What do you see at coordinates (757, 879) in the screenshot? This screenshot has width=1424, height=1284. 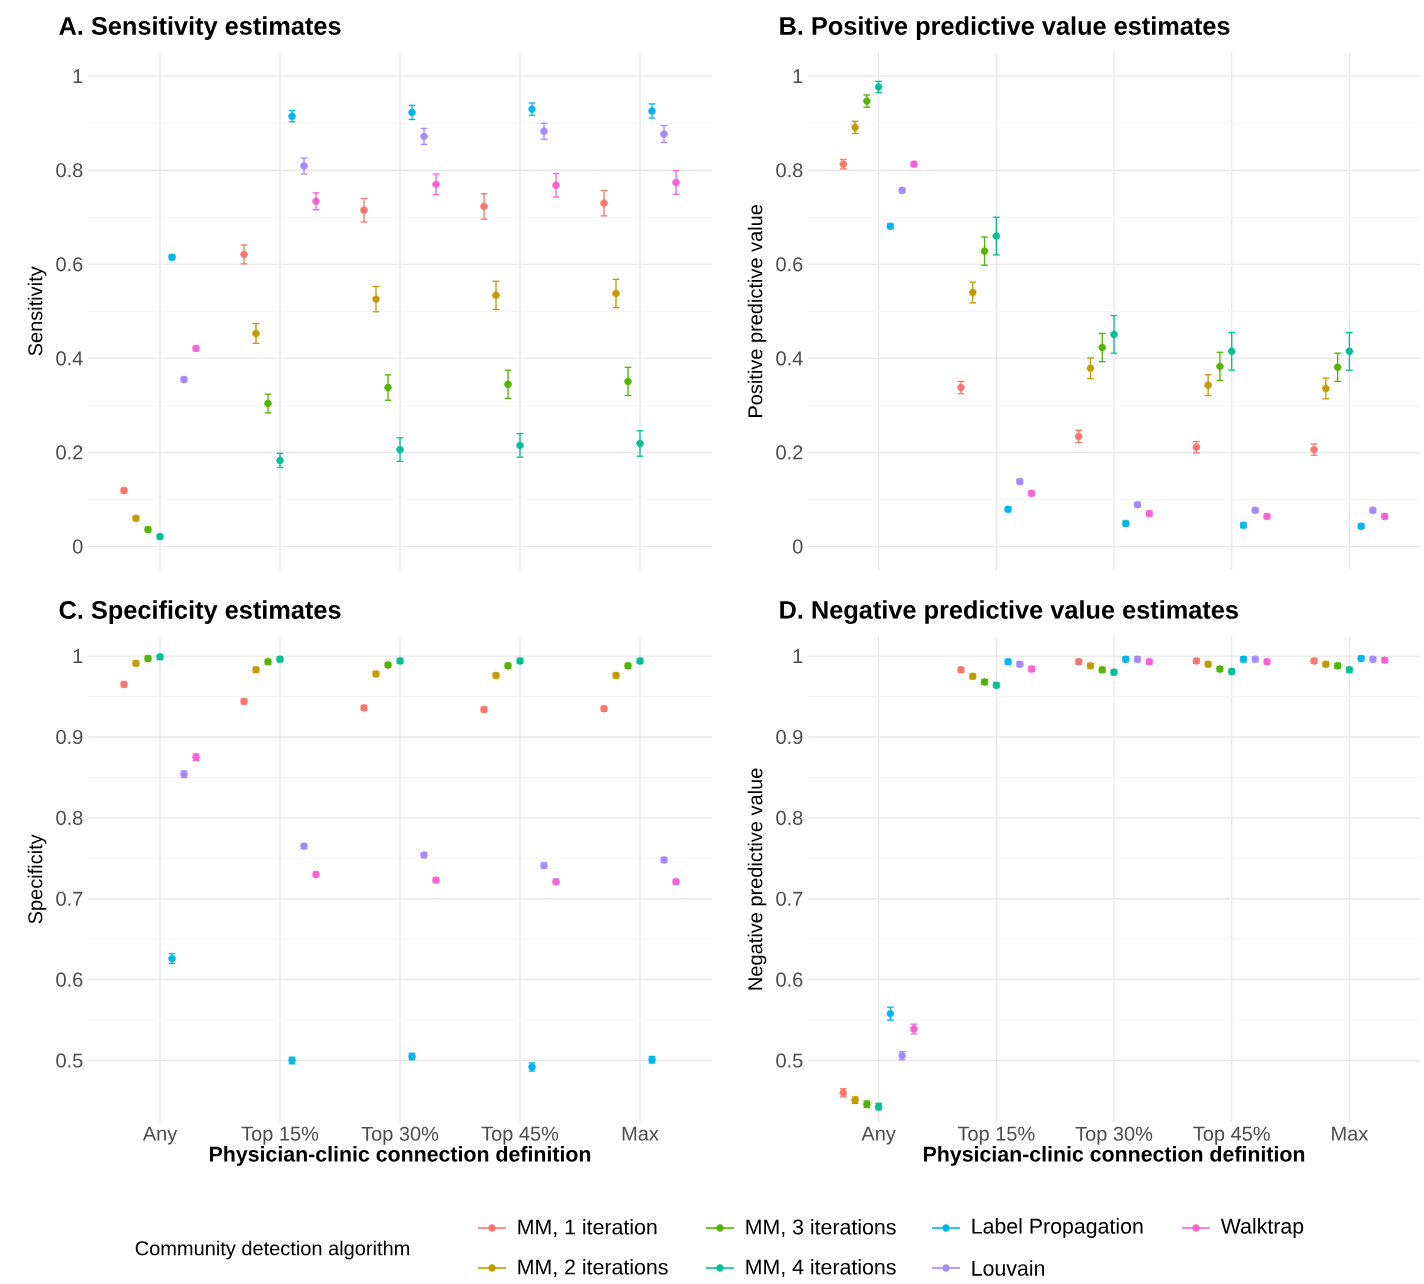 I see `y-axis-title: Negative predictive value` at bounding box center [757, 879].